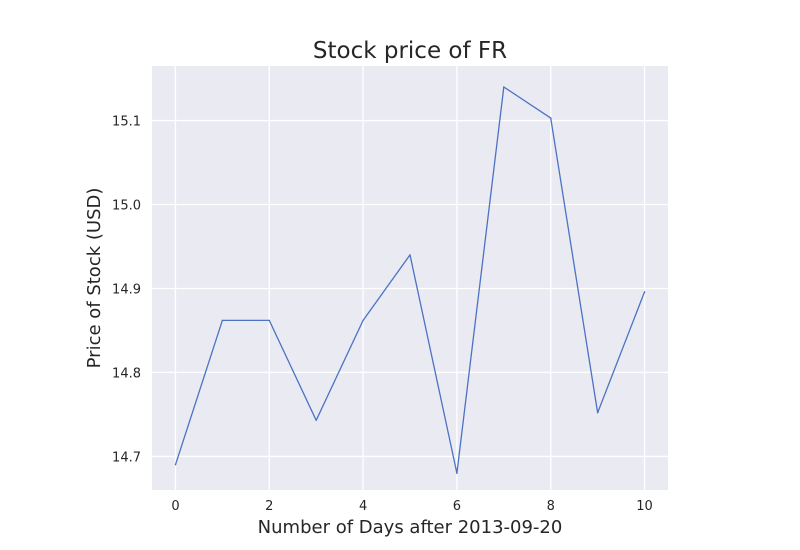 This screenshot has height=550, width=800. What do you see at coordinates (126, 373) in the screenshot?
I see `y-tick-label: 14.8` at bounding box center [126, 373].